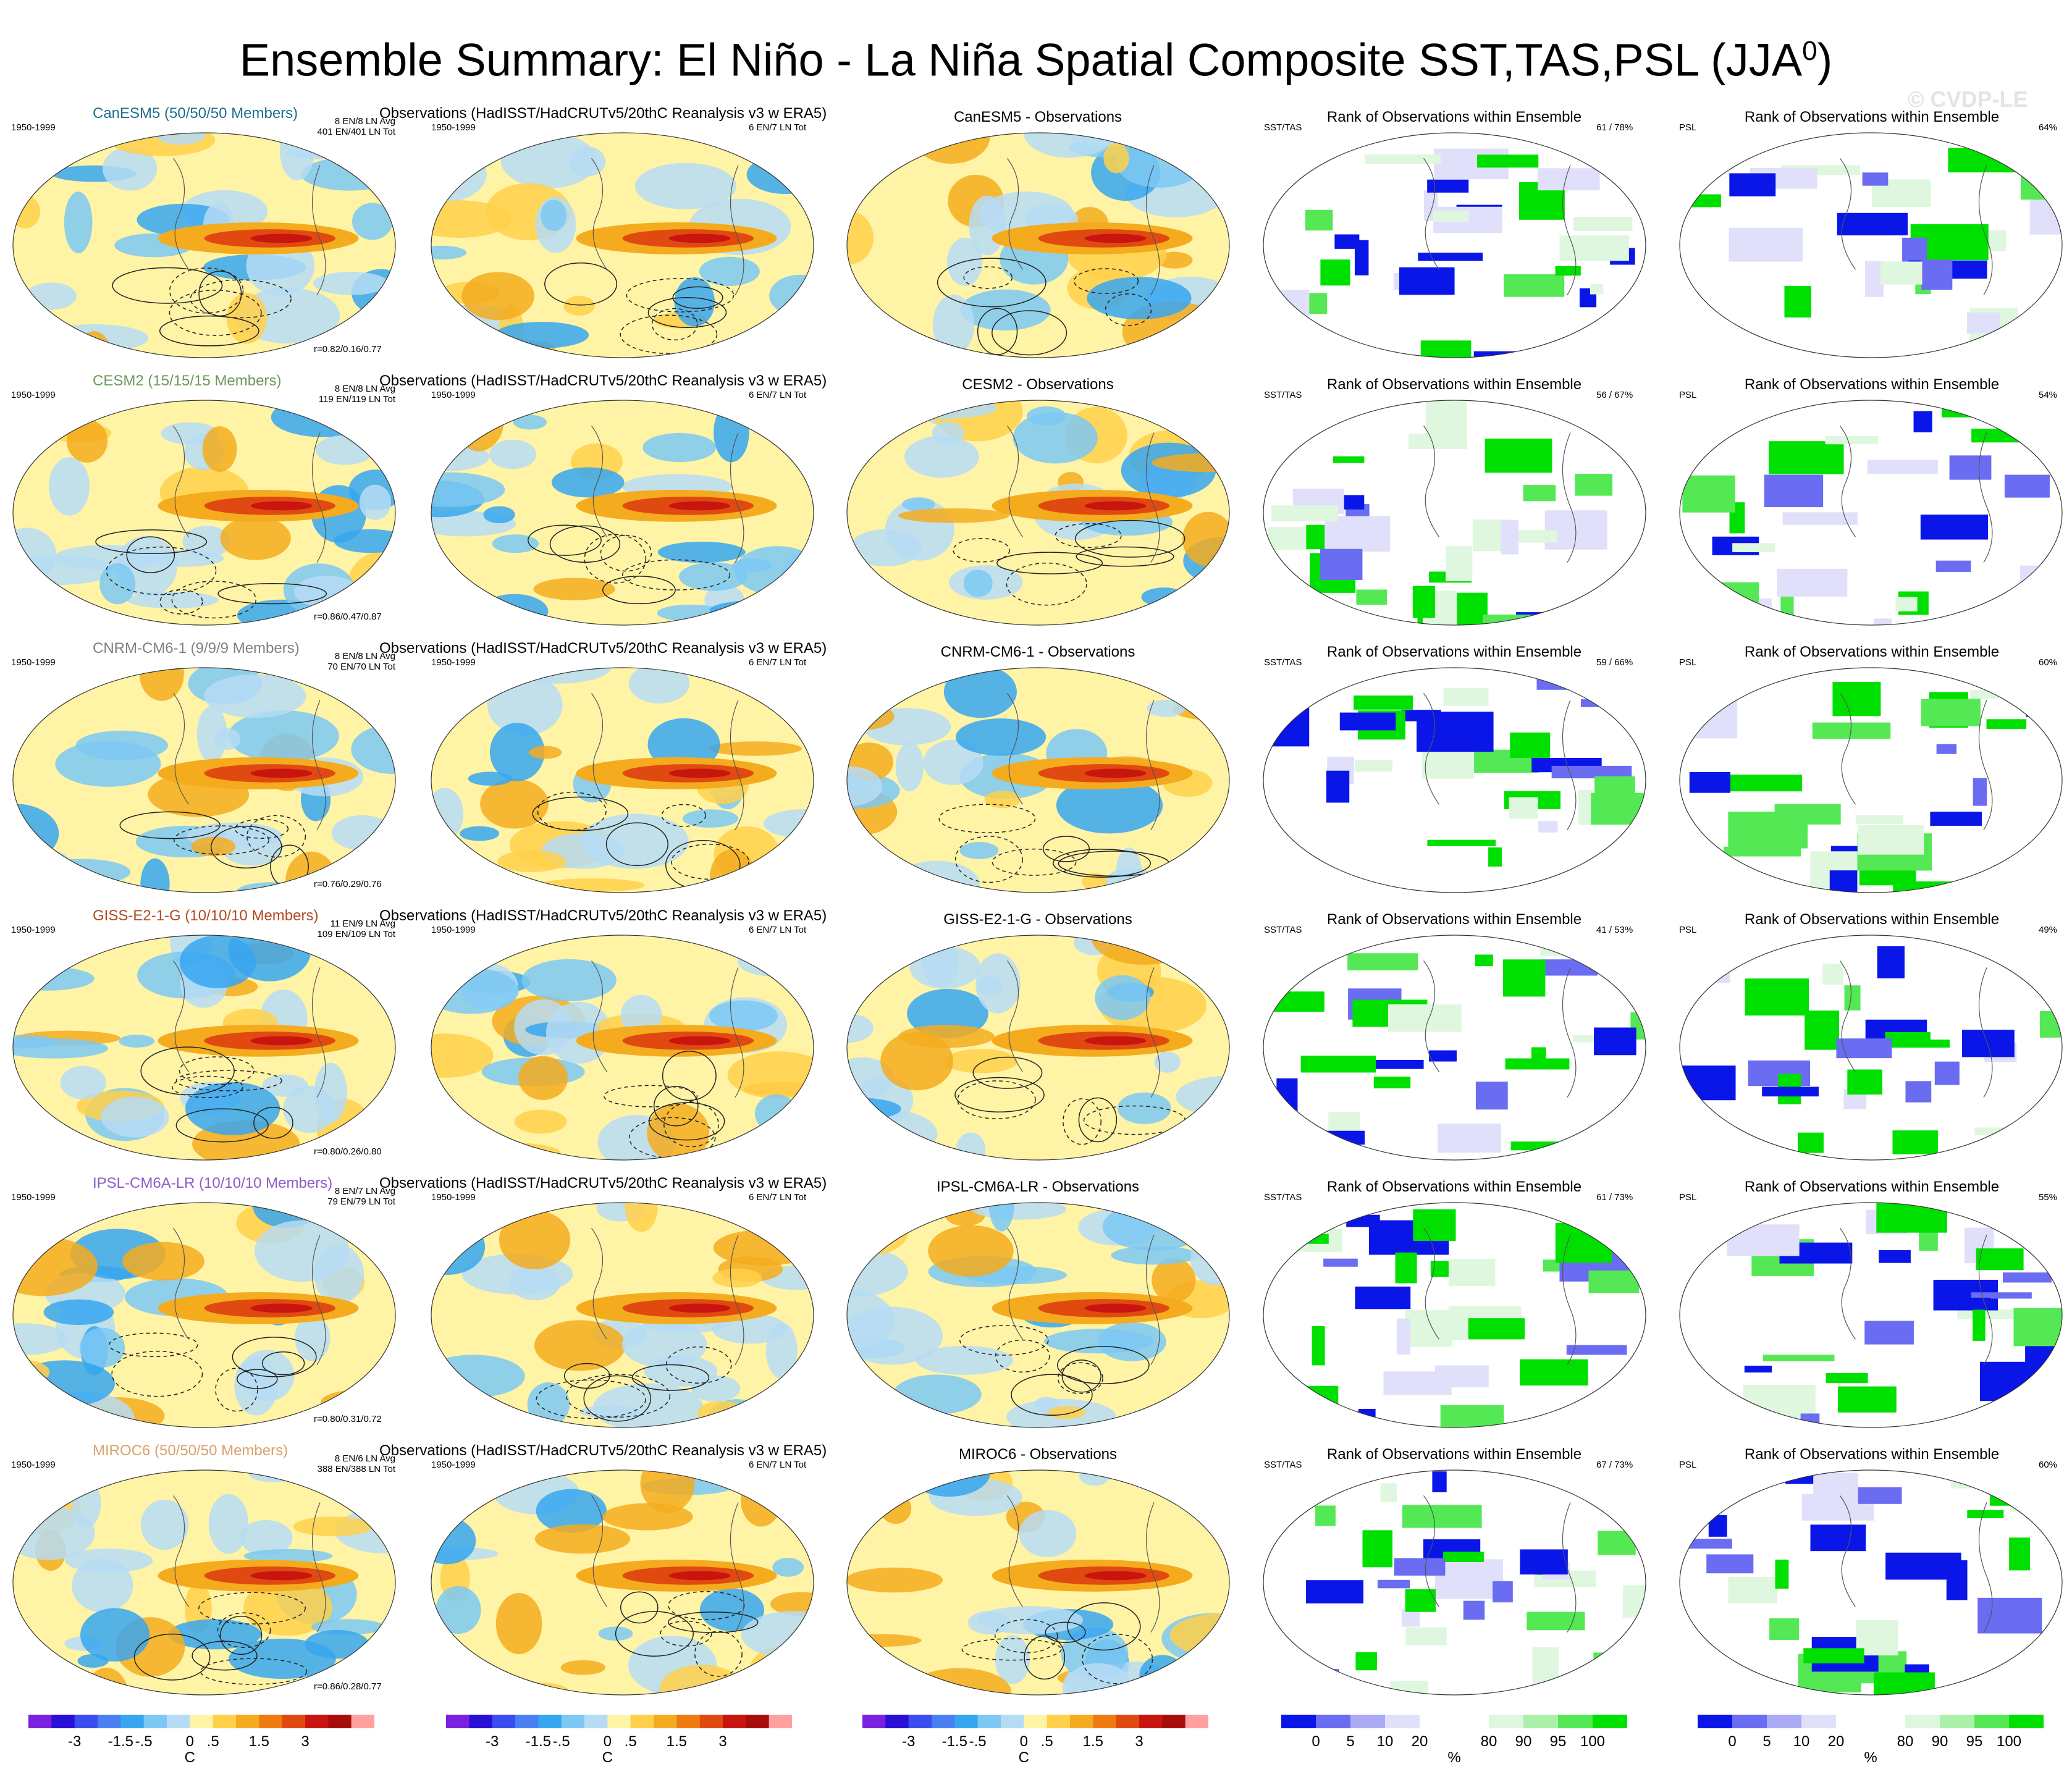 This screenshot has width=2072, height=1782. What do you see at coordinates (197, 648) in the screenshot?
I see `model-title: CNRM-CM6-1 (9/9/9 Members)` at bounding box center [197, 648].